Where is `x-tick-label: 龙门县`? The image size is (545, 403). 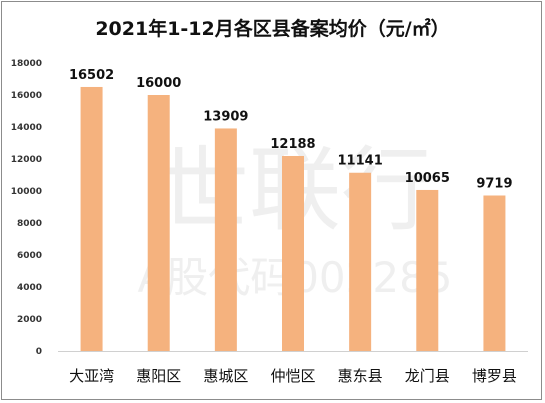 x-tick-label: 龙门县 is located at coordinates (427, 376).